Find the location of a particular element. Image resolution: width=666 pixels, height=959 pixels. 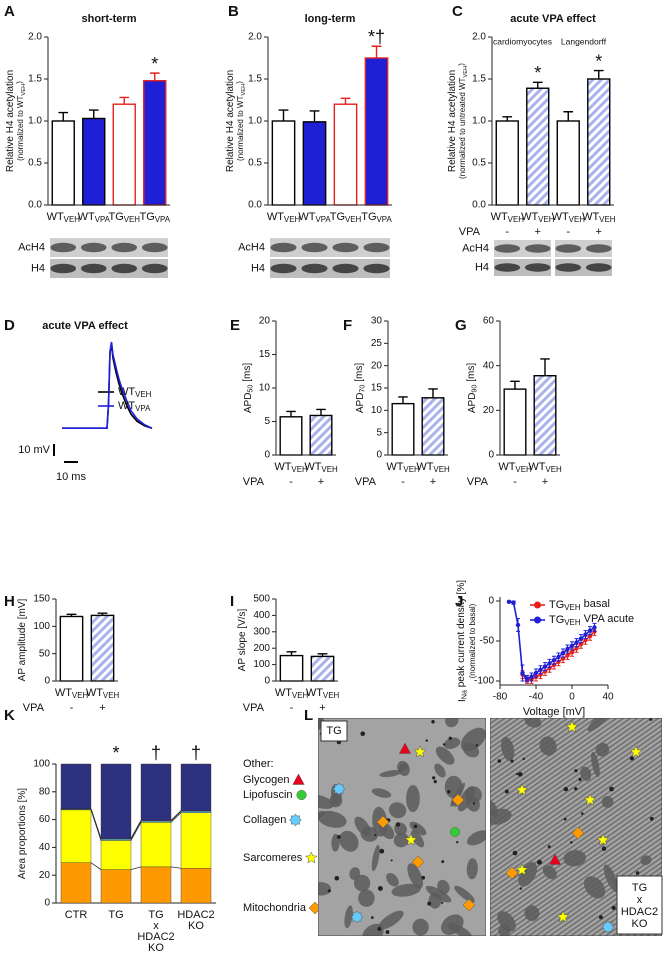

panel-letter: H is located at coordinates (9, 601).